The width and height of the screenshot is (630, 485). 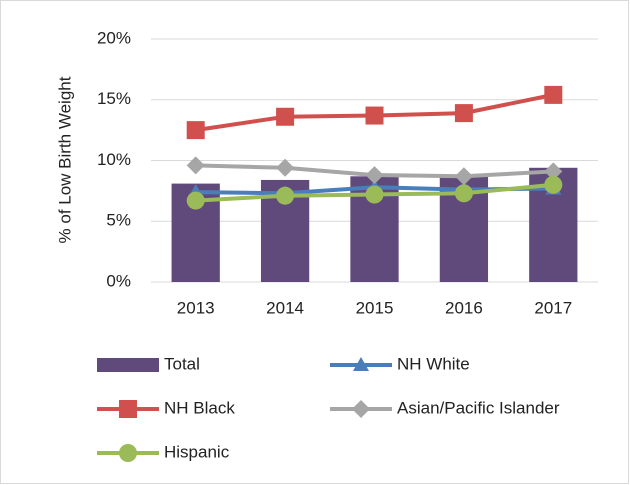 What do you see at coordinates (114, 98) in the screenshot?
I see `y-tick-label: 15%` at bounding box center [114, 98].